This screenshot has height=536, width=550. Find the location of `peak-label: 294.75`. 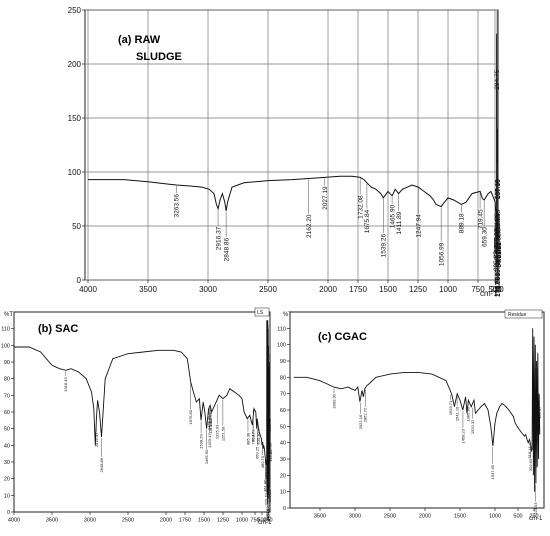

peak-label: 294.75 is located at coordinates (497, 79).